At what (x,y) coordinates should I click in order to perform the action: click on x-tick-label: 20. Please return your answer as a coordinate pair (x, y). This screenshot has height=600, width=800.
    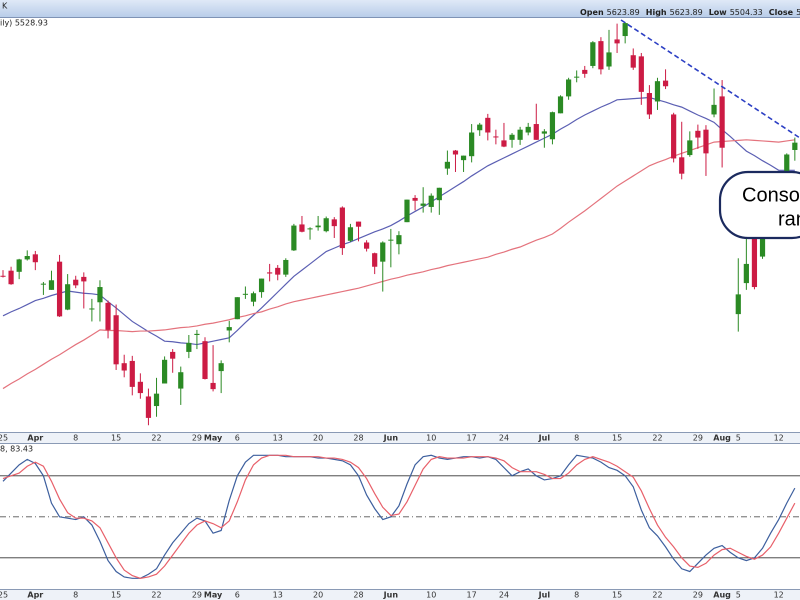
    Looking at the image, I should click on (318, 595).